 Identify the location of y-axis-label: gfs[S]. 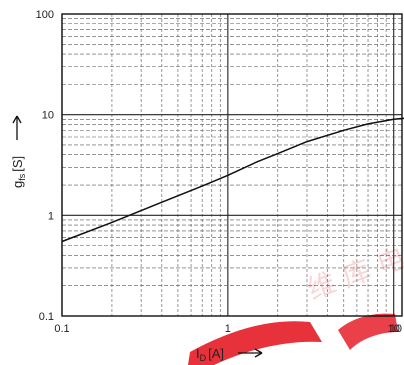
(18, 151).